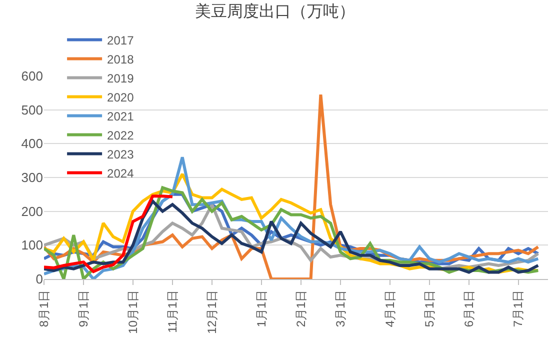 The image size is (550, 350). What do you see at coordinates (120, 59) in the screenshot?
I see `legend-label: 2018` at bounding box center [120, 59].